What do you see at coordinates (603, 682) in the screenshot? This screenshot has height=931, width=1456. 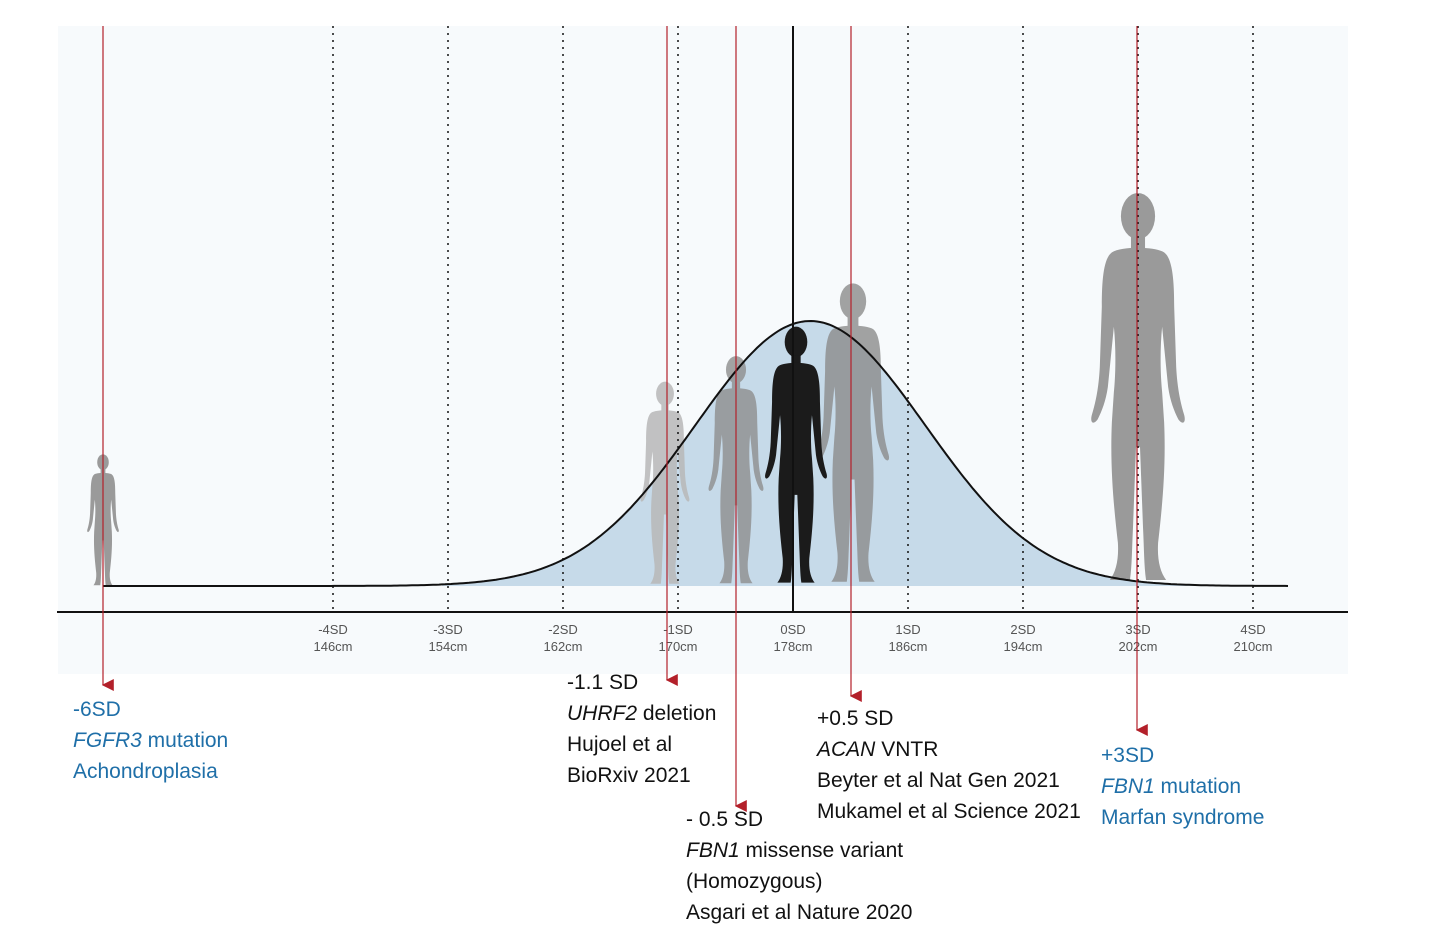 I see `annotation-sd: -1.1 SD` at bounding box center [603, 682].